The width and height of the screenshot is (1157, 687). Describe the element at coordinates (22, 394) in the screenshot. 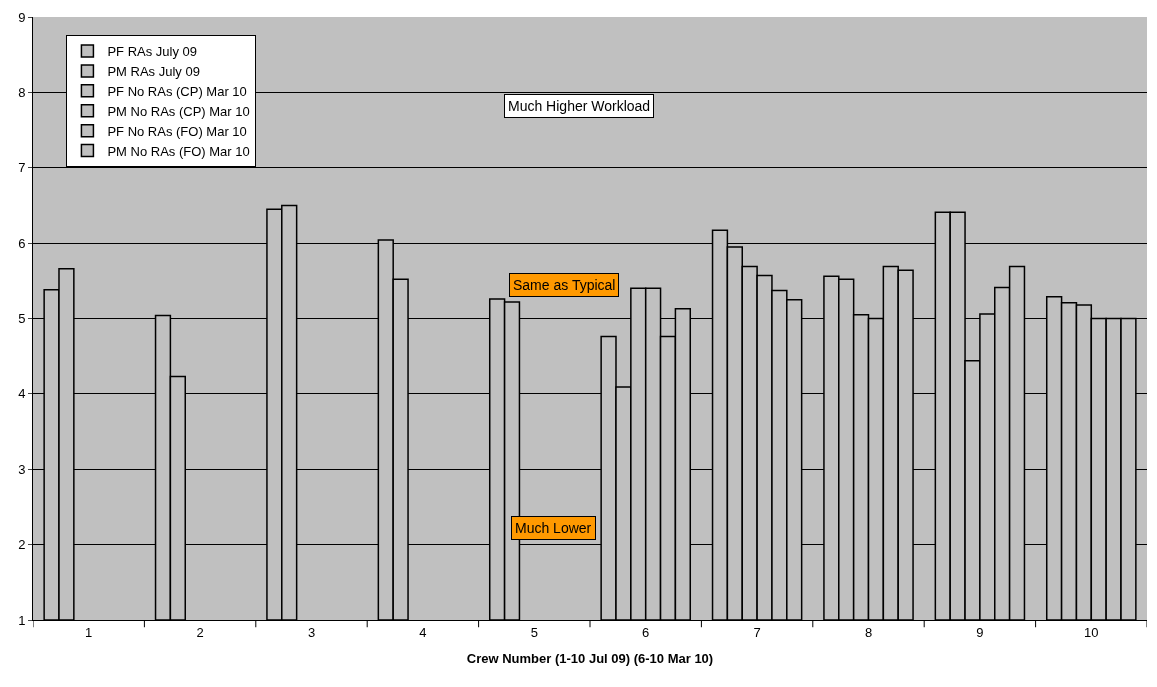

I see `y-tick-label: 4` at that location.